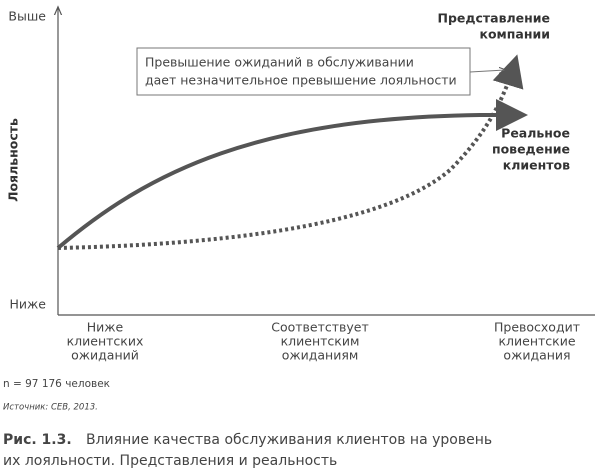  What do you see at coordinates (487, 71) in the screenshot?
I see `callout-arrow` at bounding box center [487, 71].